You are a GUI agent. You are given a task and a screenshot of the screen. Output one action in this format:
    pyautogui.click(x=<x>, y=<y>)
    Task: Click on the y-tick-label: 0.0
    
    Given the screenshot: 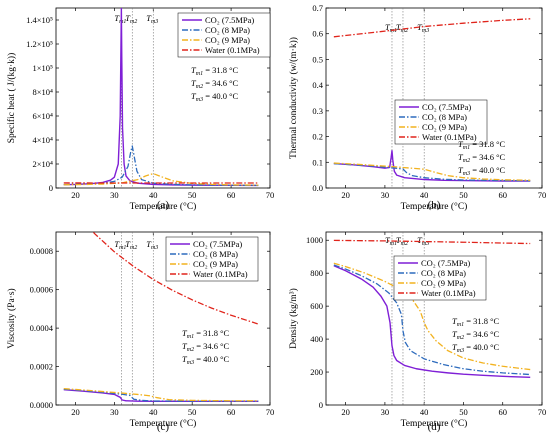 What is the action you would take?
    pyautogui.click(x=317, y=188)
    